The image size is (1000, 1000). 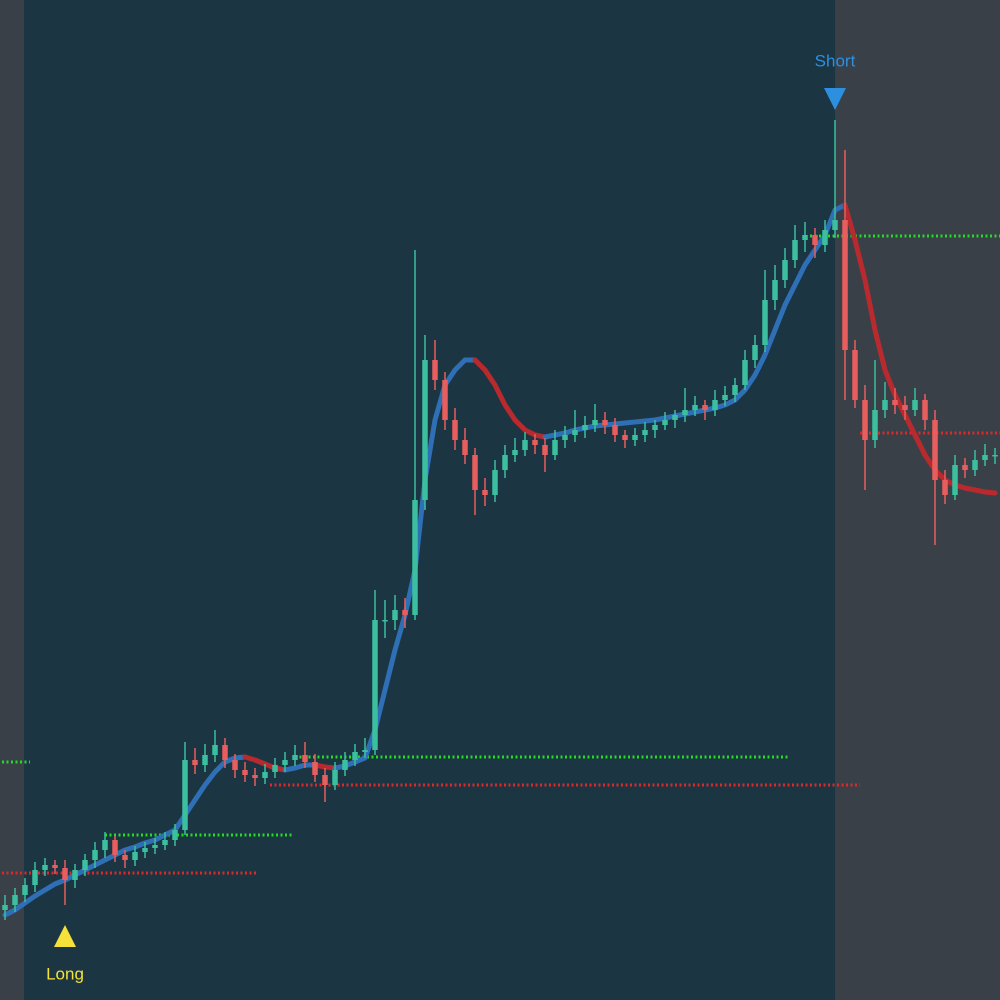 I want to click on signal-label: Long, so click(x=65, y=973).